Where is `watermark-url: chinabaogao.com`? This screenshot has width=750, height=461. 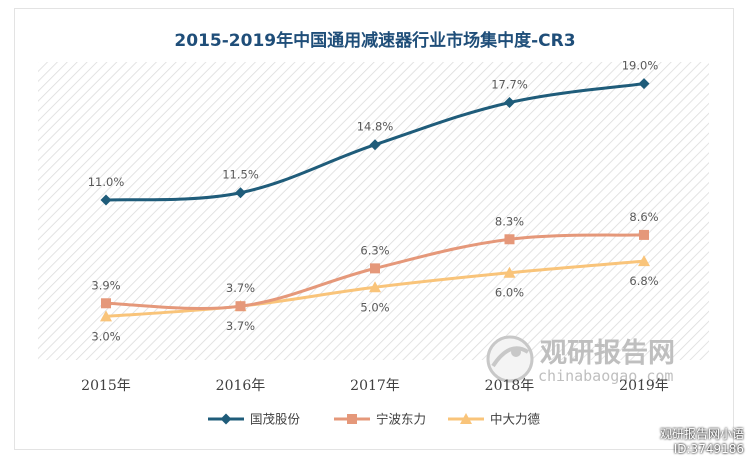
watermark-url: chinabaogao.com is located at coordinates (605, 376).